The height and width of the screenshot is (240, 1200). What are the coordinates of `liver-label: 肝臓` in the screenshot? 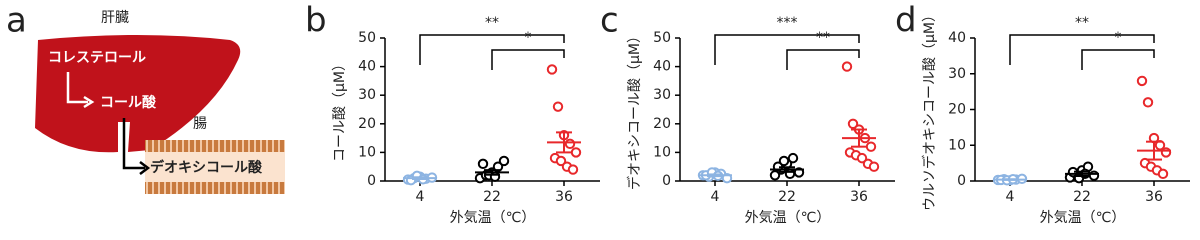 It's located at (115, 18).